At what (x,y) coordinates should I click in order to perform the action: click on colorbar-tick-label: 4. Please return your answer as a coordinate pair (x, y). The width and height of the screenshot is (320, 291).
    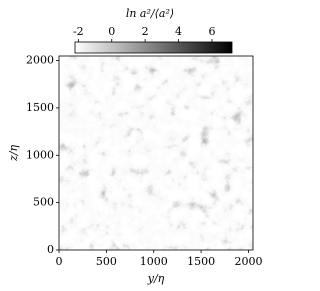
    Looking at the image, I should click on (178, 31).